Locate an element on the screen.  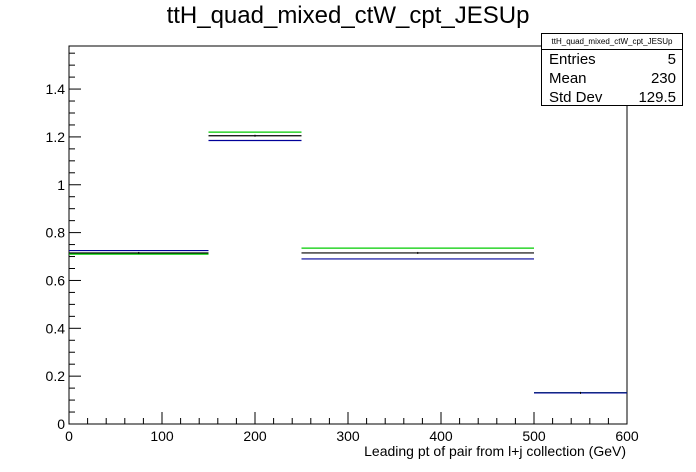
y-tick-label: 1.2 is located at coordinates (56, 137).